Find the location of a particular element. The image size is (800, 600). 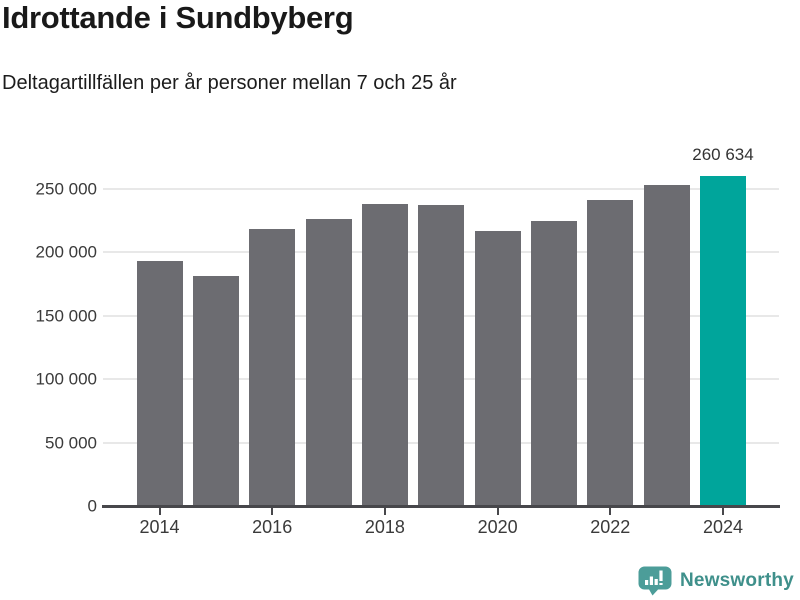

bar-2021 is located at coordinates (553, 363).